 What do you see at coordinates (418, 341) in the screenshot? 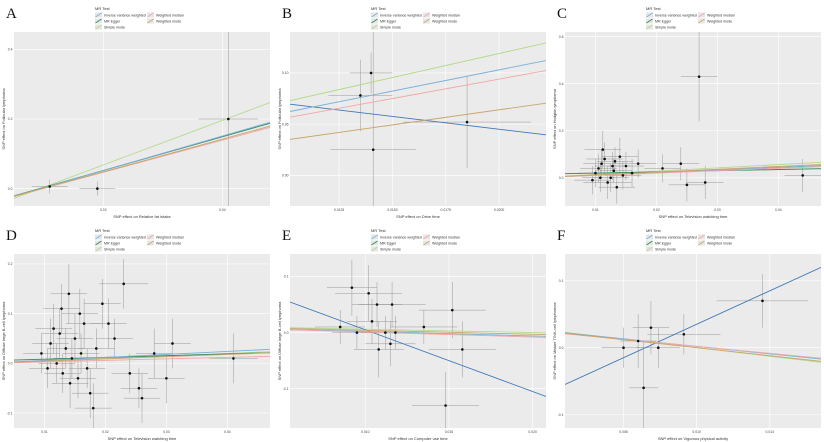
I see `plot-area` at bounding box center [418, 341].